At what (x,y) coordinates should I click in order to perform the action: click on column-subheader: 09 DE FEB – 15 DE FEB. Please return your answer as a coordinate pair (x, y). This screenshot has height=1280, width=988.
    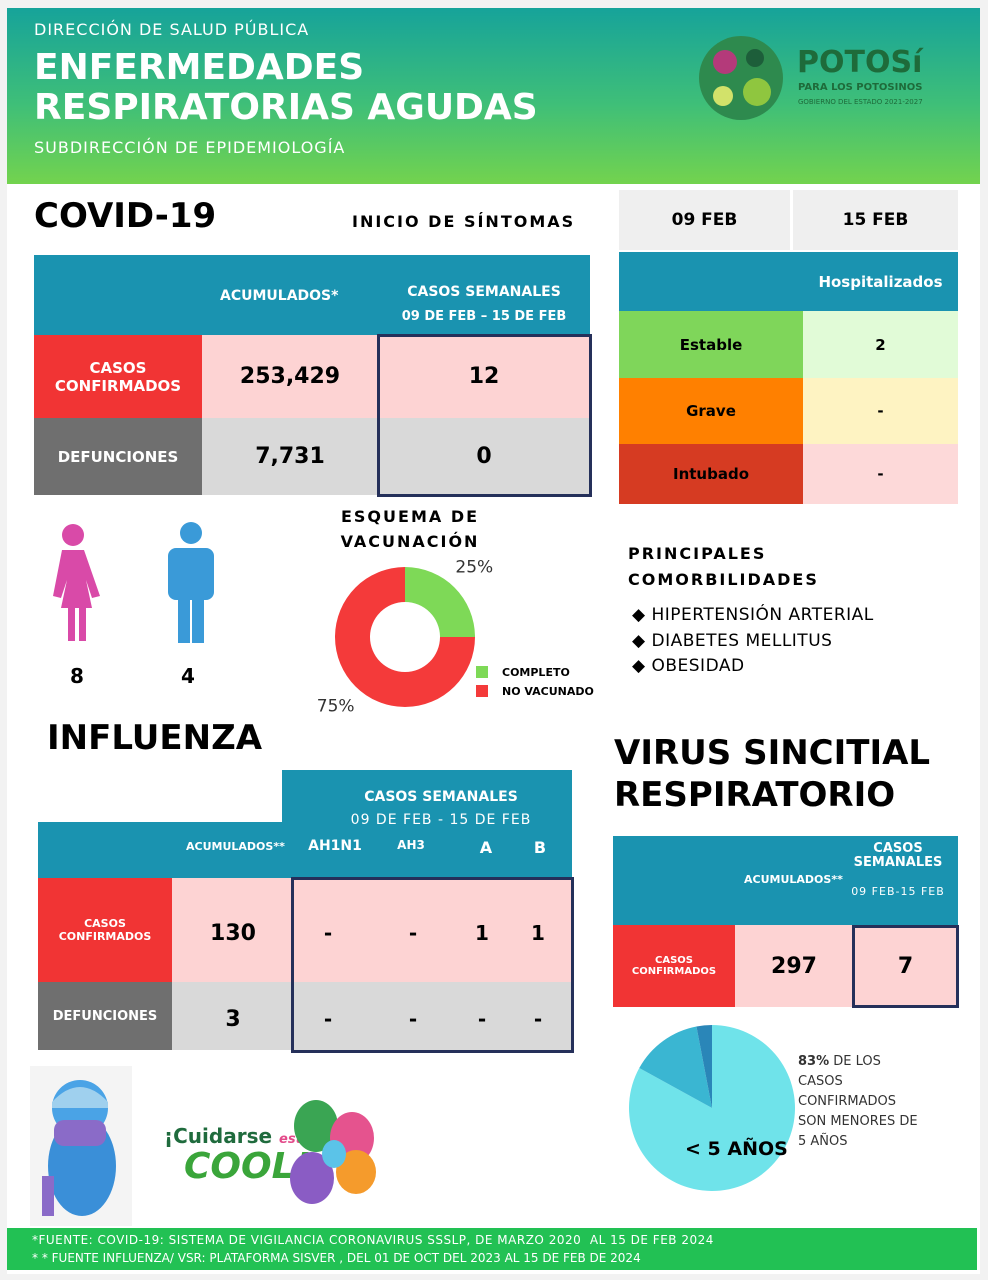
    Looking at the image, I should click on (484, 316).